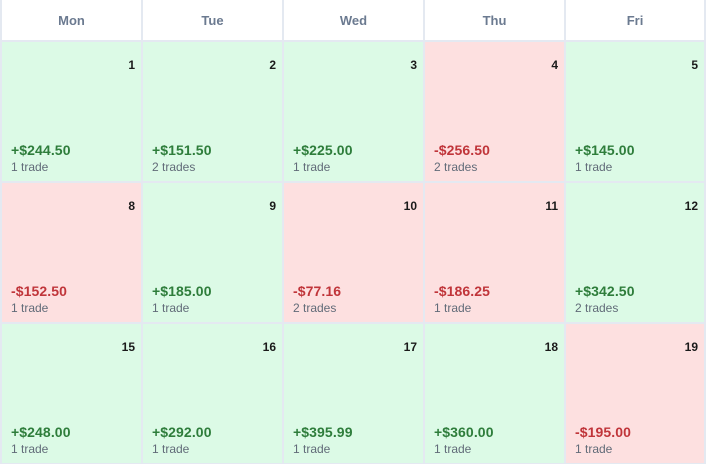  What do you see at coordinates (71, 393) in the screenshot?
I see `day-cell: 15 +$248.00 1 trade` at bounding box center [71, 393].